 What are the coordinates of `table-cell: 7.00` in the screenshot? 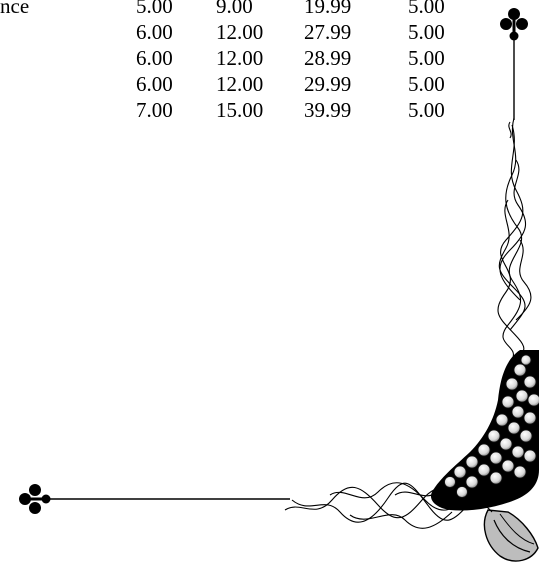 It's located at (154, 110).